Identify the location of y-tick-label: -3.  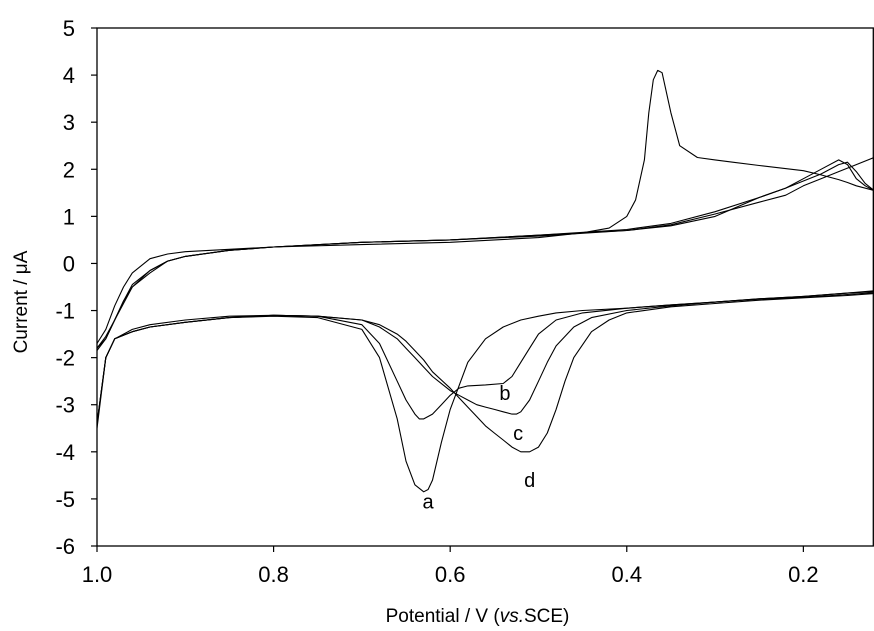
(65, 405).